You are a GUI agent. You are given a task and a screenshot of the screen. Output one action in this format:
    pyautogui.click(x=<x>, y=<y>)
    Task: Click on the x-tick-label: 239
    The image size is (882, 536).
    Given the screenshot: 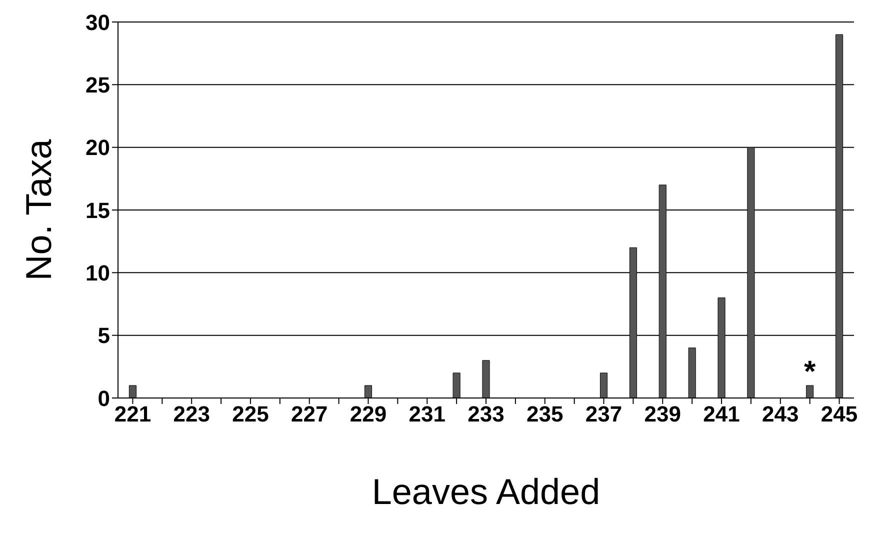 What is the action you would take?
    pyautogui.click(x=662, y=414)
    